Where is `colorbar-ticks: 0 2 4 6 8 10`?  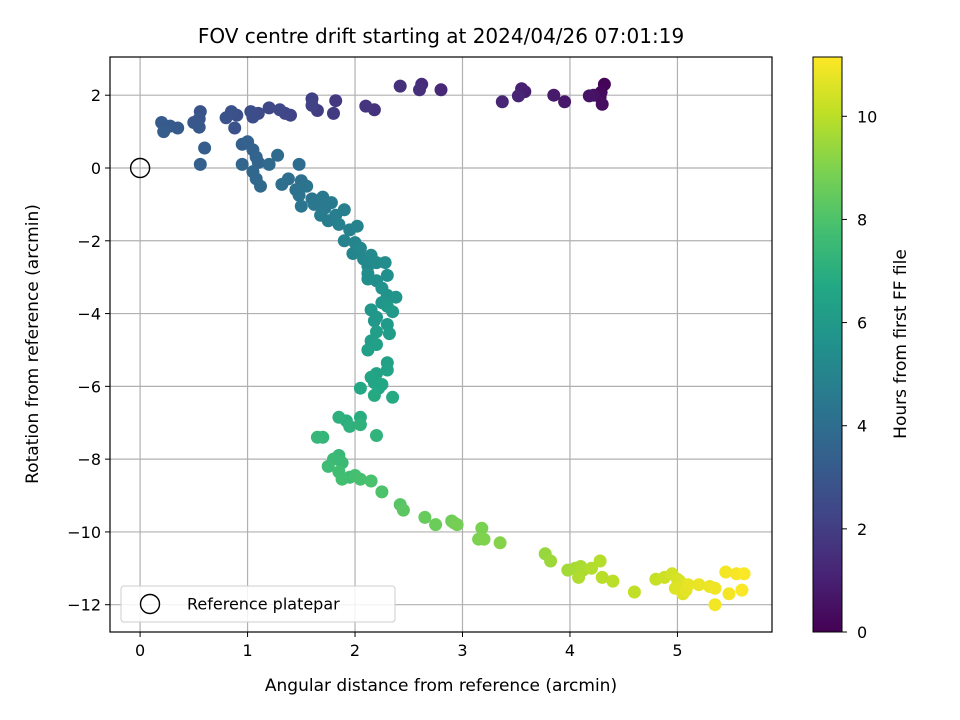 colorbar-ticks: 0 2 4 6 8 10 is located at coordinates (859, 374).